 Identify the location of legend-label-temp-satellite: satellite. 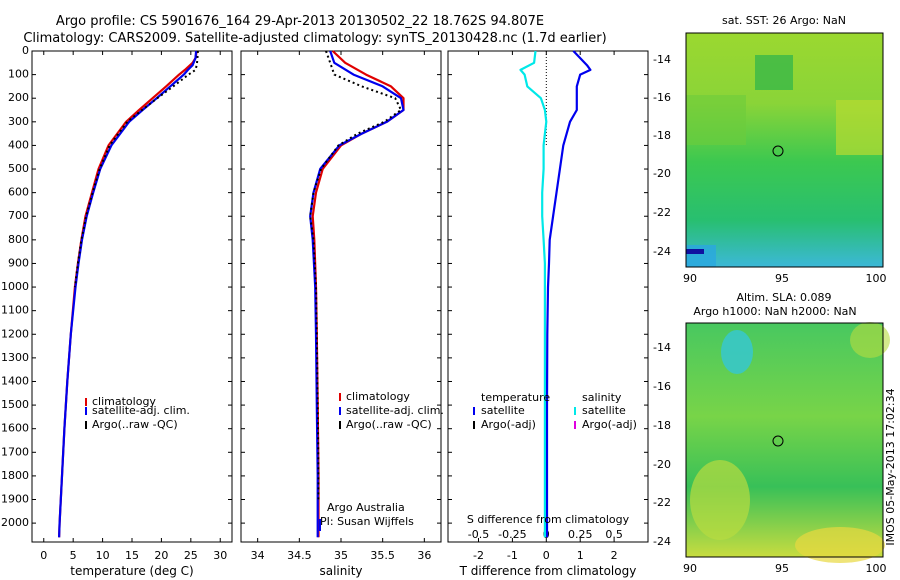
(503, 410).